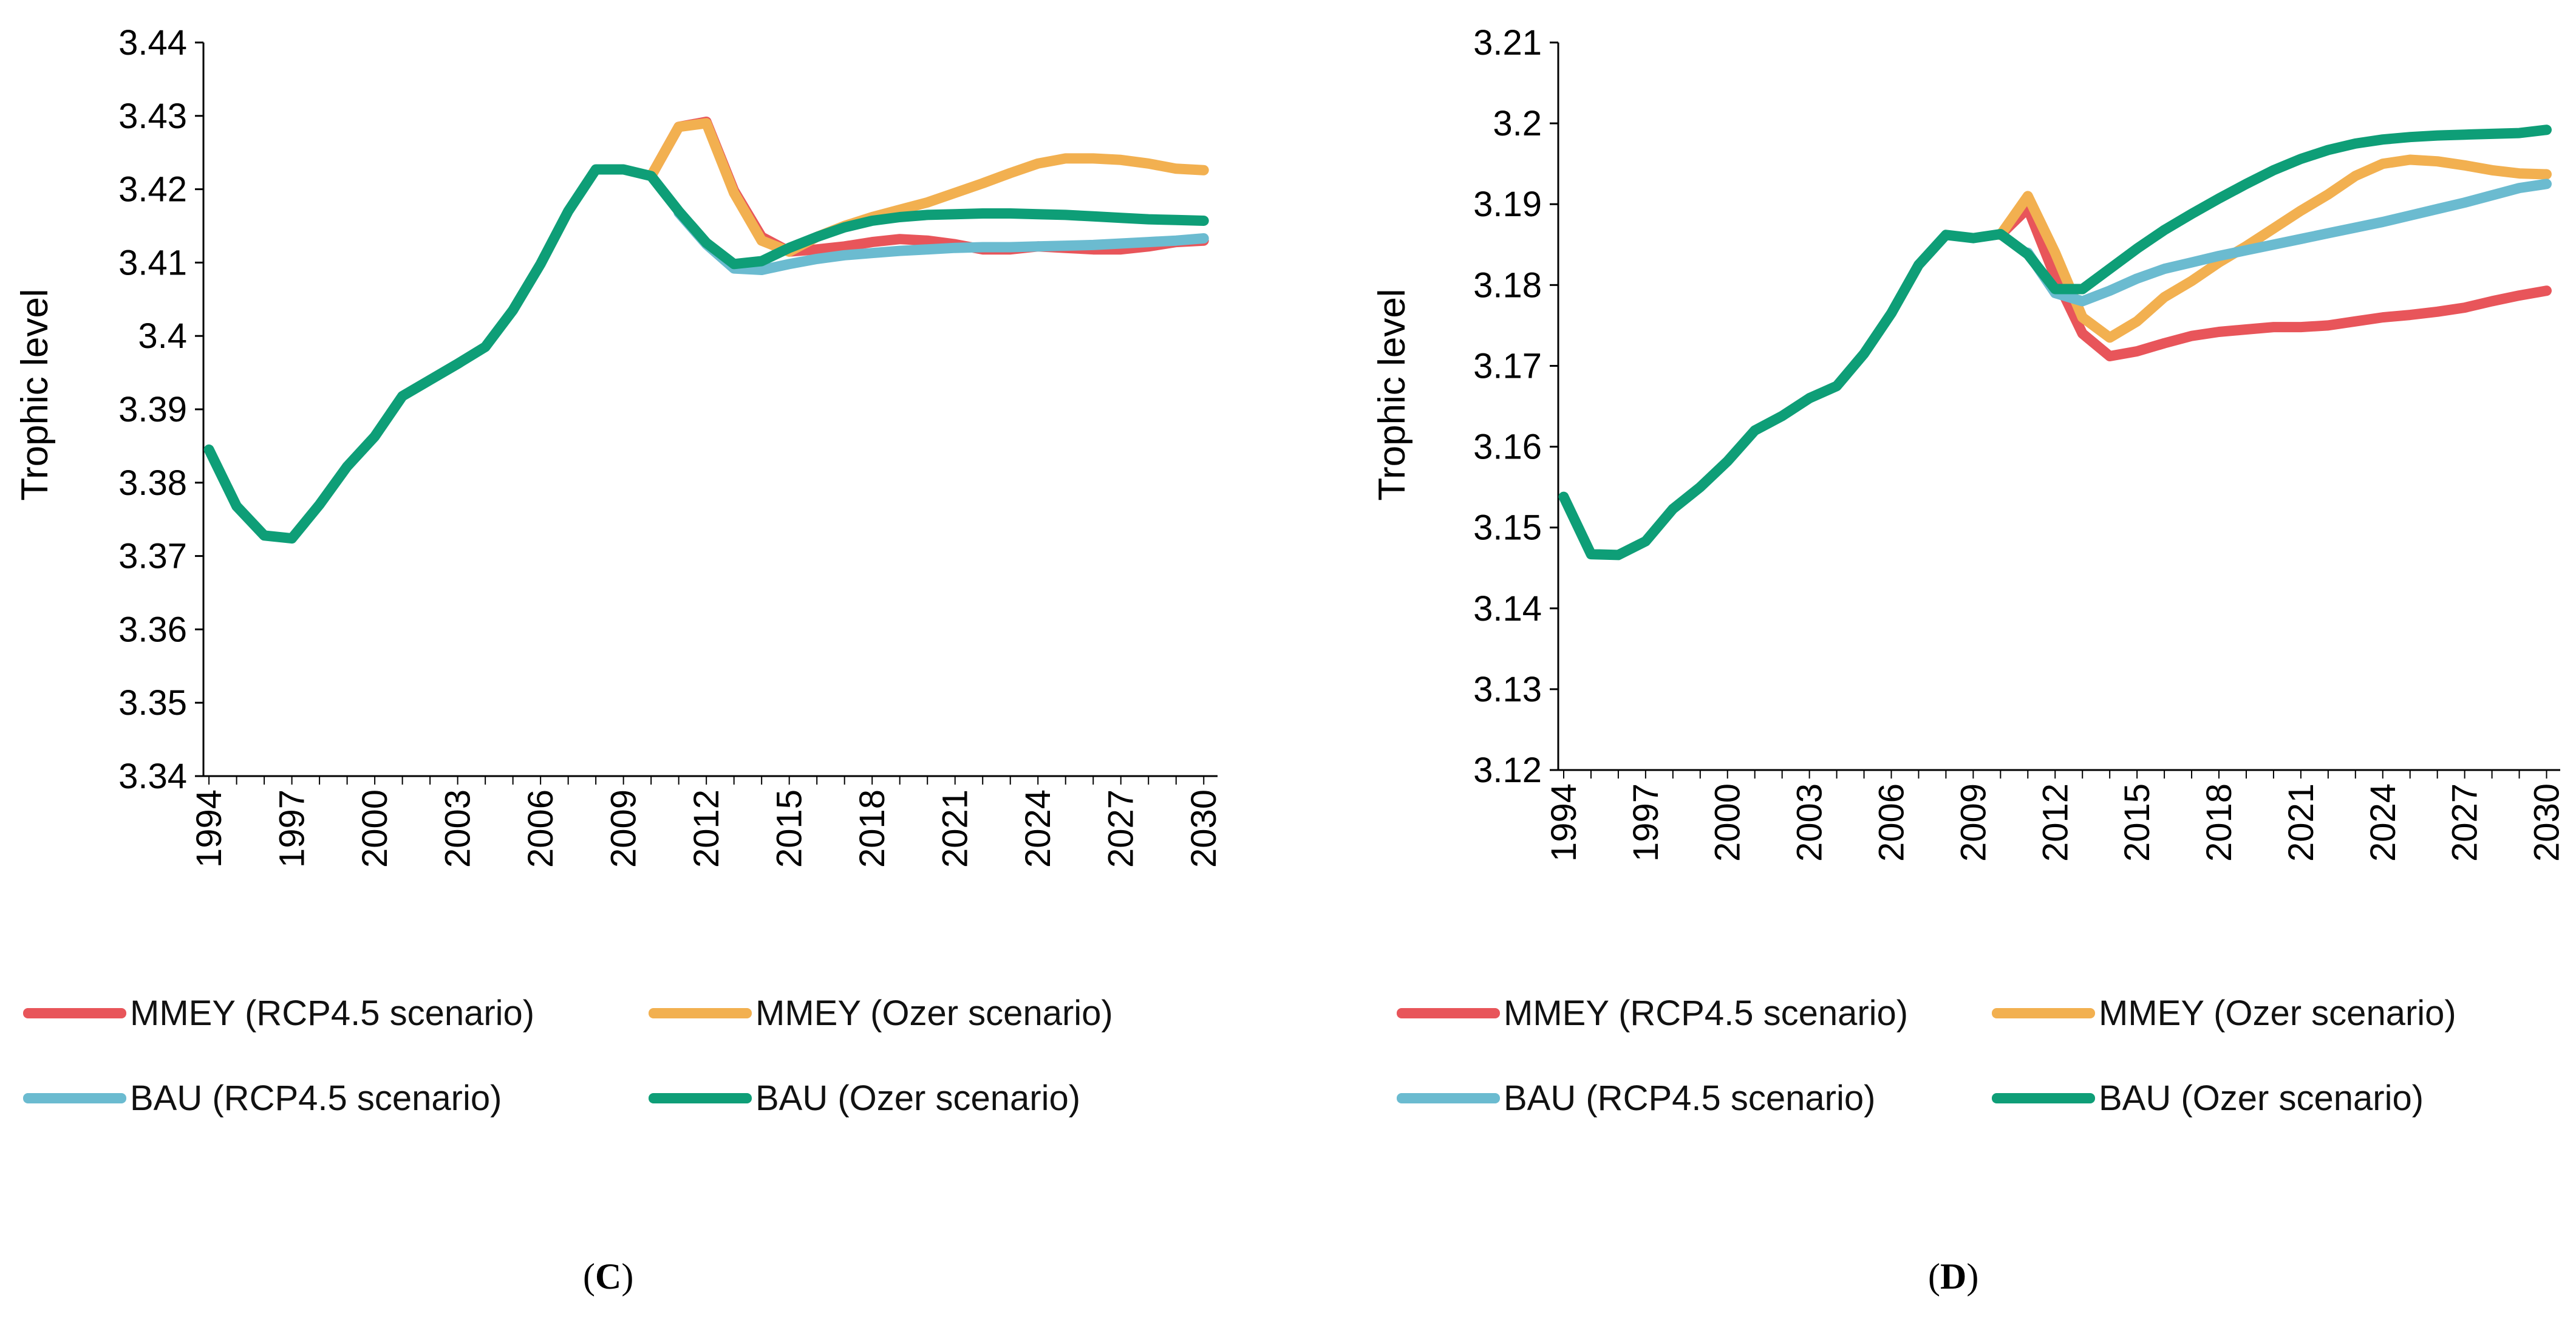  I want to click on series-line-mmey-rcp, so click(2273, 282).